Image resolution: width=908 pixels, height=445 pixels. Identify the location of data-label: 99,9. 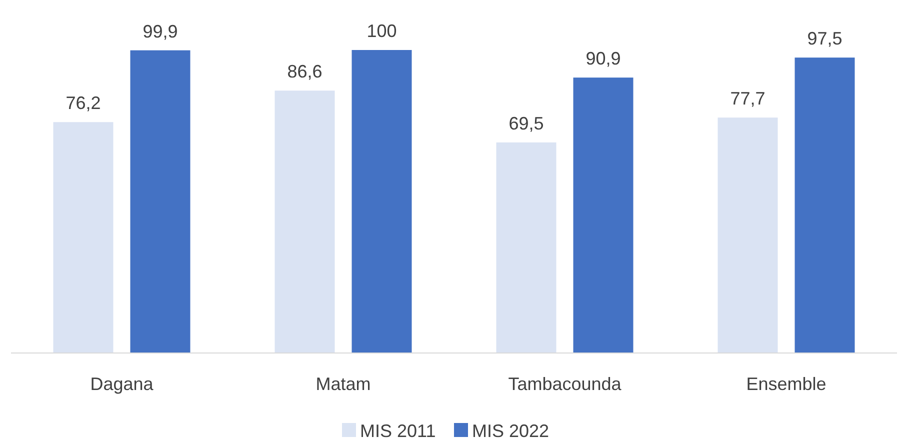
(160, 31).